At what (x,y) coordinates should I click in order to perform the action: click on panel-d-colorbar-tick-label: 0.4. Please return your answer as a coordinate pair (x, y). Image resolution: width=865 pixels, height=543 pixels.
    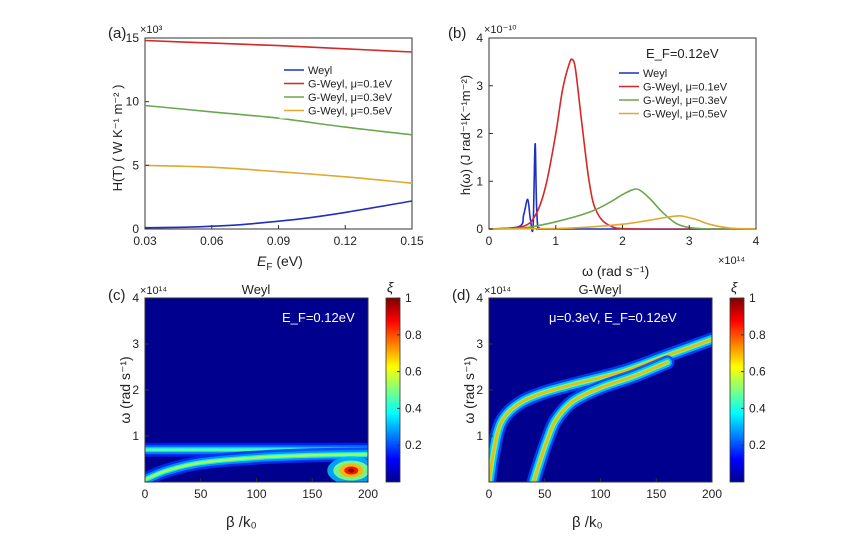
    Looking at the image, I should click on (757, 408).